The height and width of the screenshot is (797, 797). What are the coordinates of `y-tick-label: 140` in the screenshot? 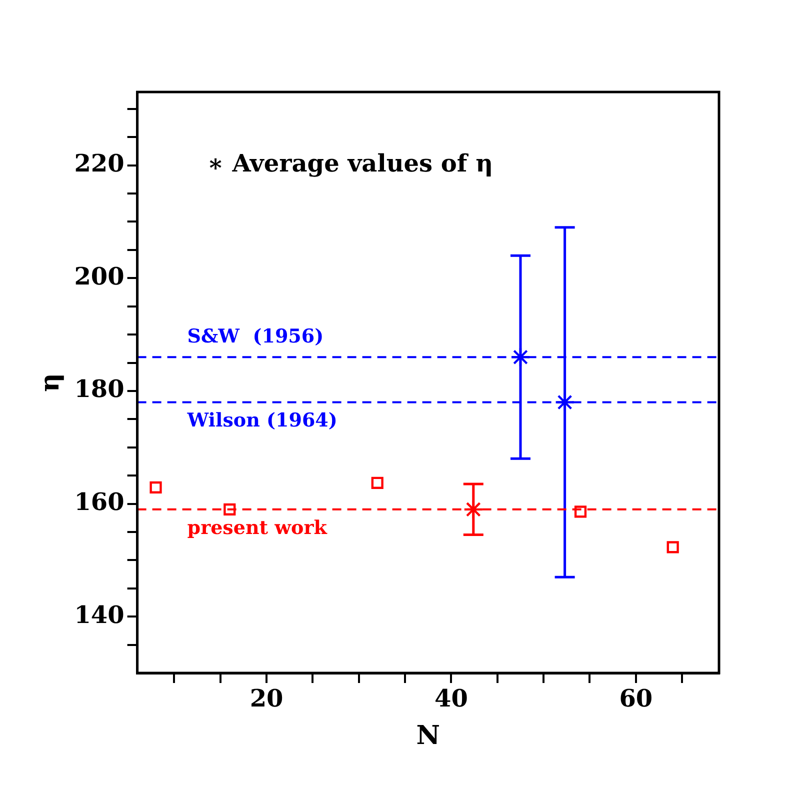 It's located at (99, 614).